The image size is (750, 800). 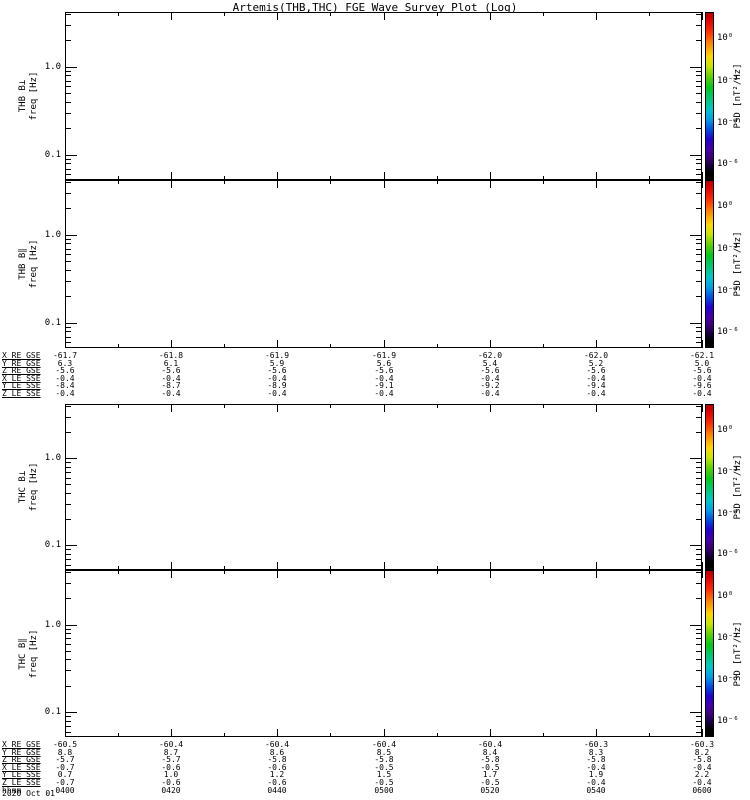 I want to click on panel-axis-label: THB B∥ freq [Hz], so click(x=30, y=264).